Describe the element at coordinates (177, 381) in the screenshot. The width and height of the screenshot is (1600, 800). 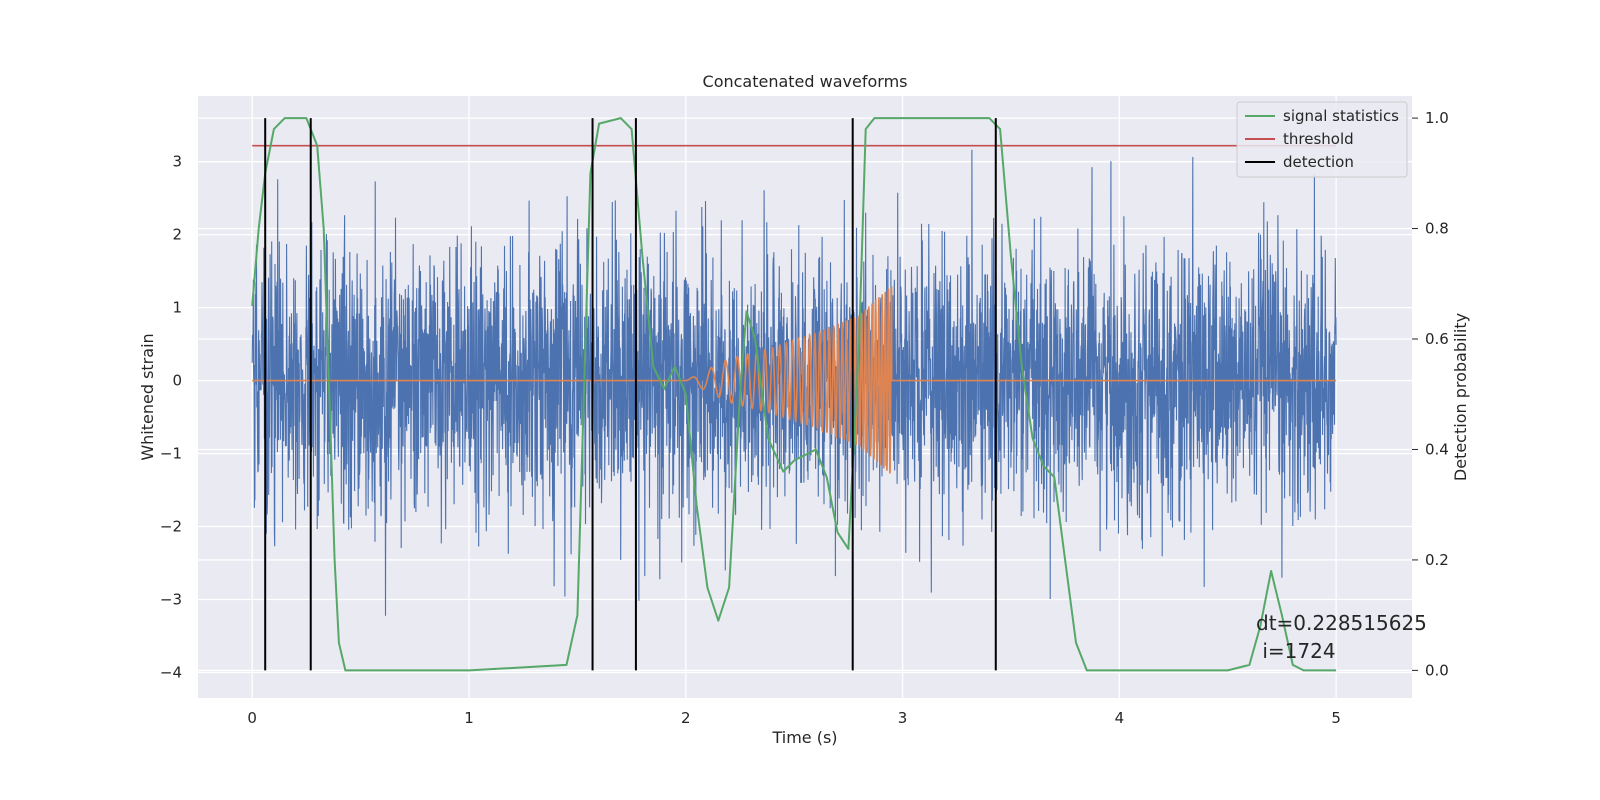
I see `y-tick-label: 0` at that location.